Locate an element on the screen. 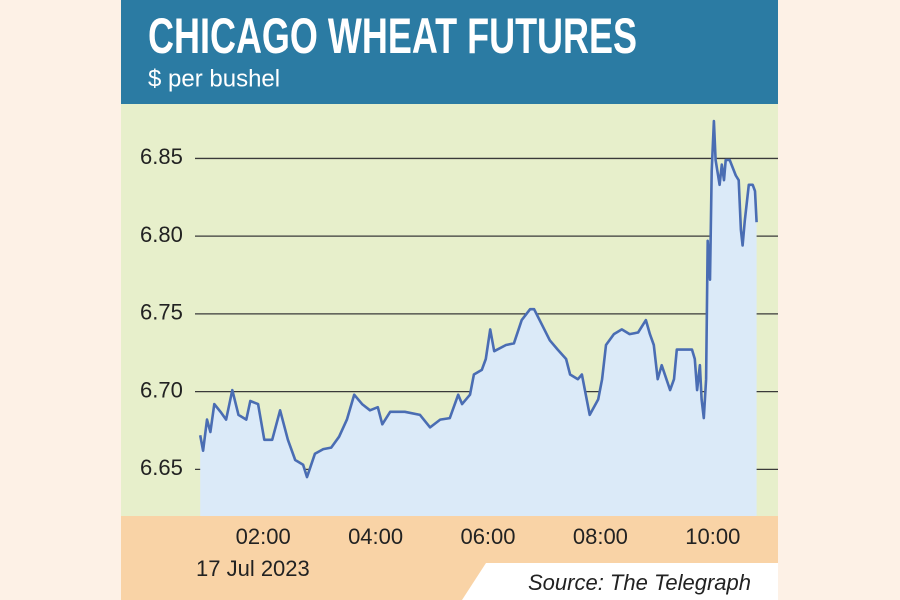 The width and height of the screenshot is (900, 600). y-tick-label: 6.65 is located at coordinates (161, 467).